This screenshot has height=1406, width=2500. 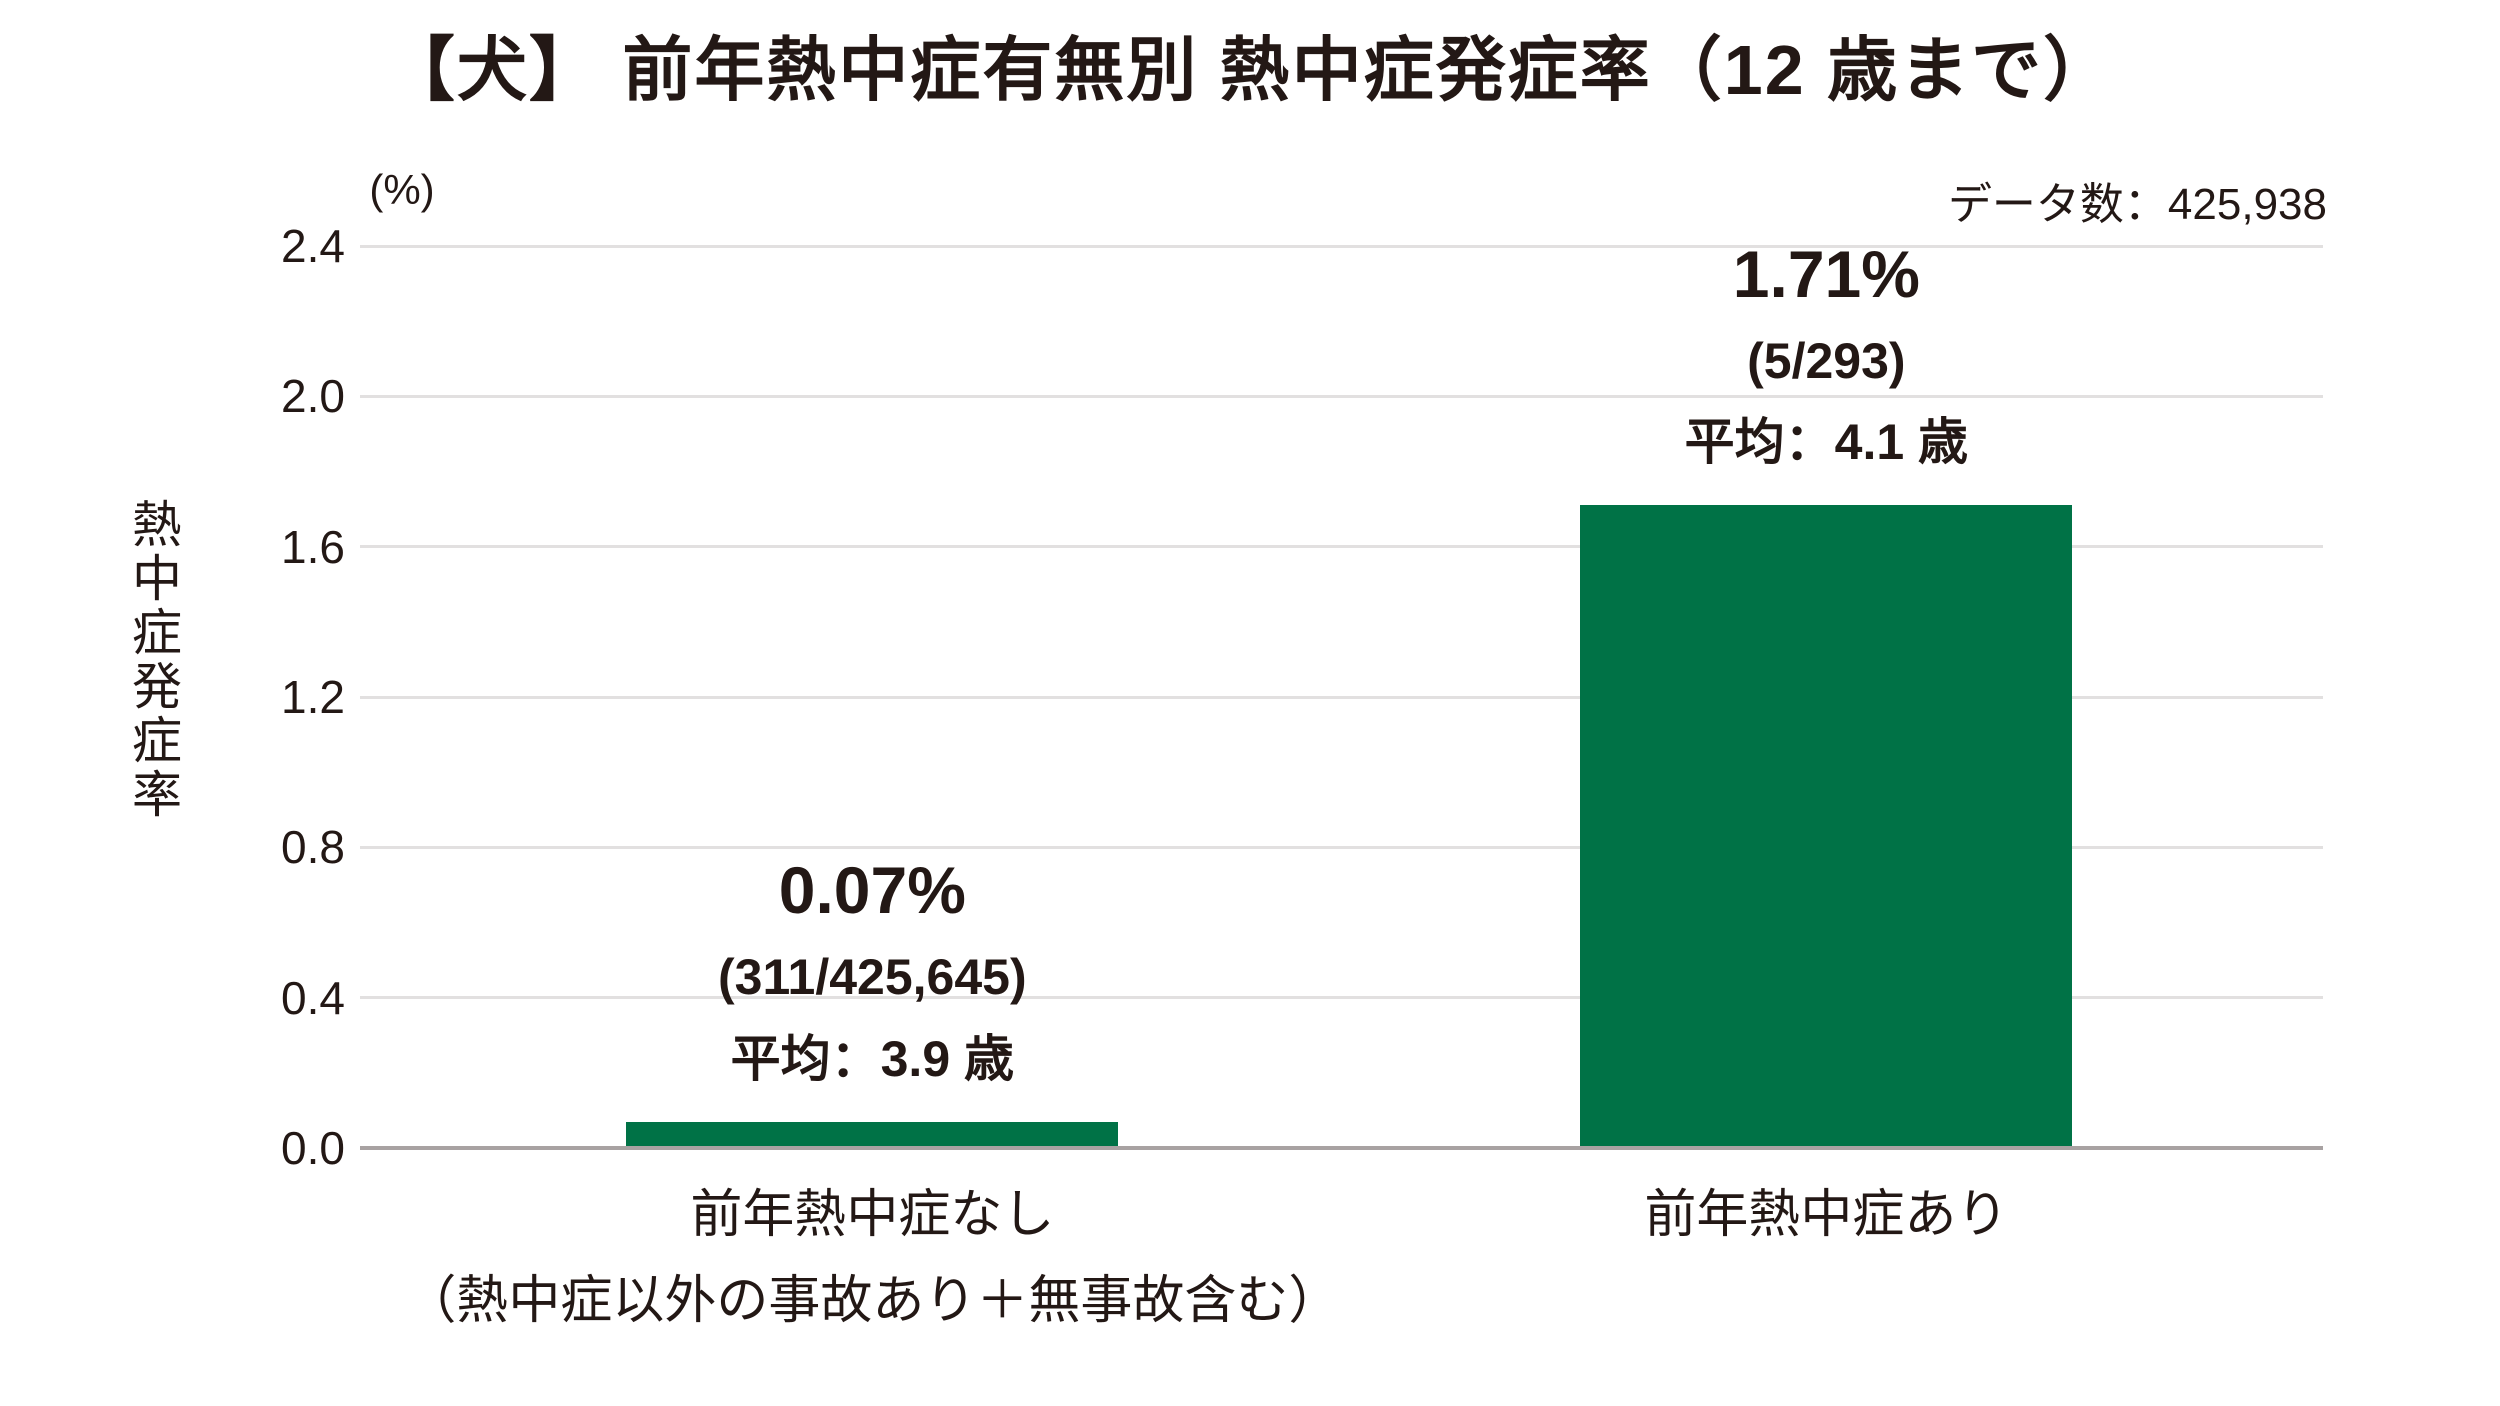 What do you see at coordinates (313, 246) in the screenshot?
I see `y-tick-label: 2.4` at bounding box center [313, 246].